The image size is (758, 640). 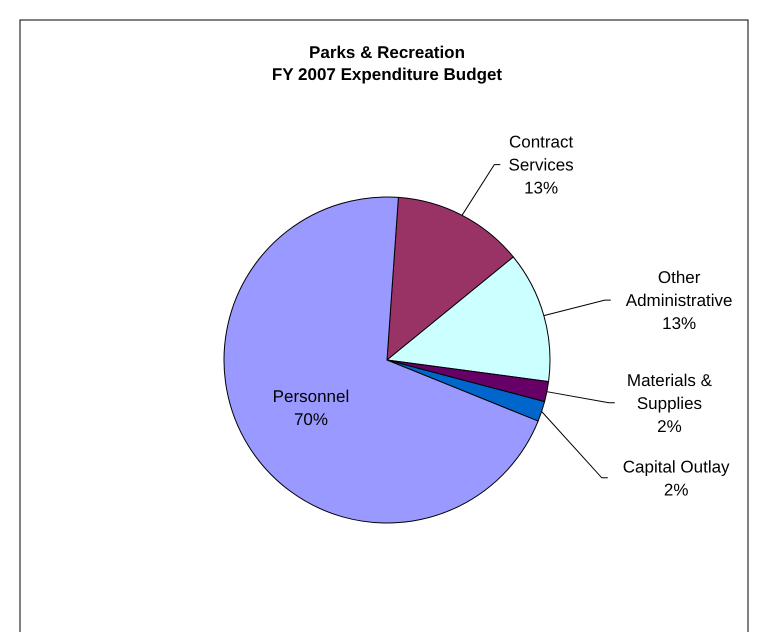 I want to click on slice-label: Contract Services, so click(x=541, y=153).